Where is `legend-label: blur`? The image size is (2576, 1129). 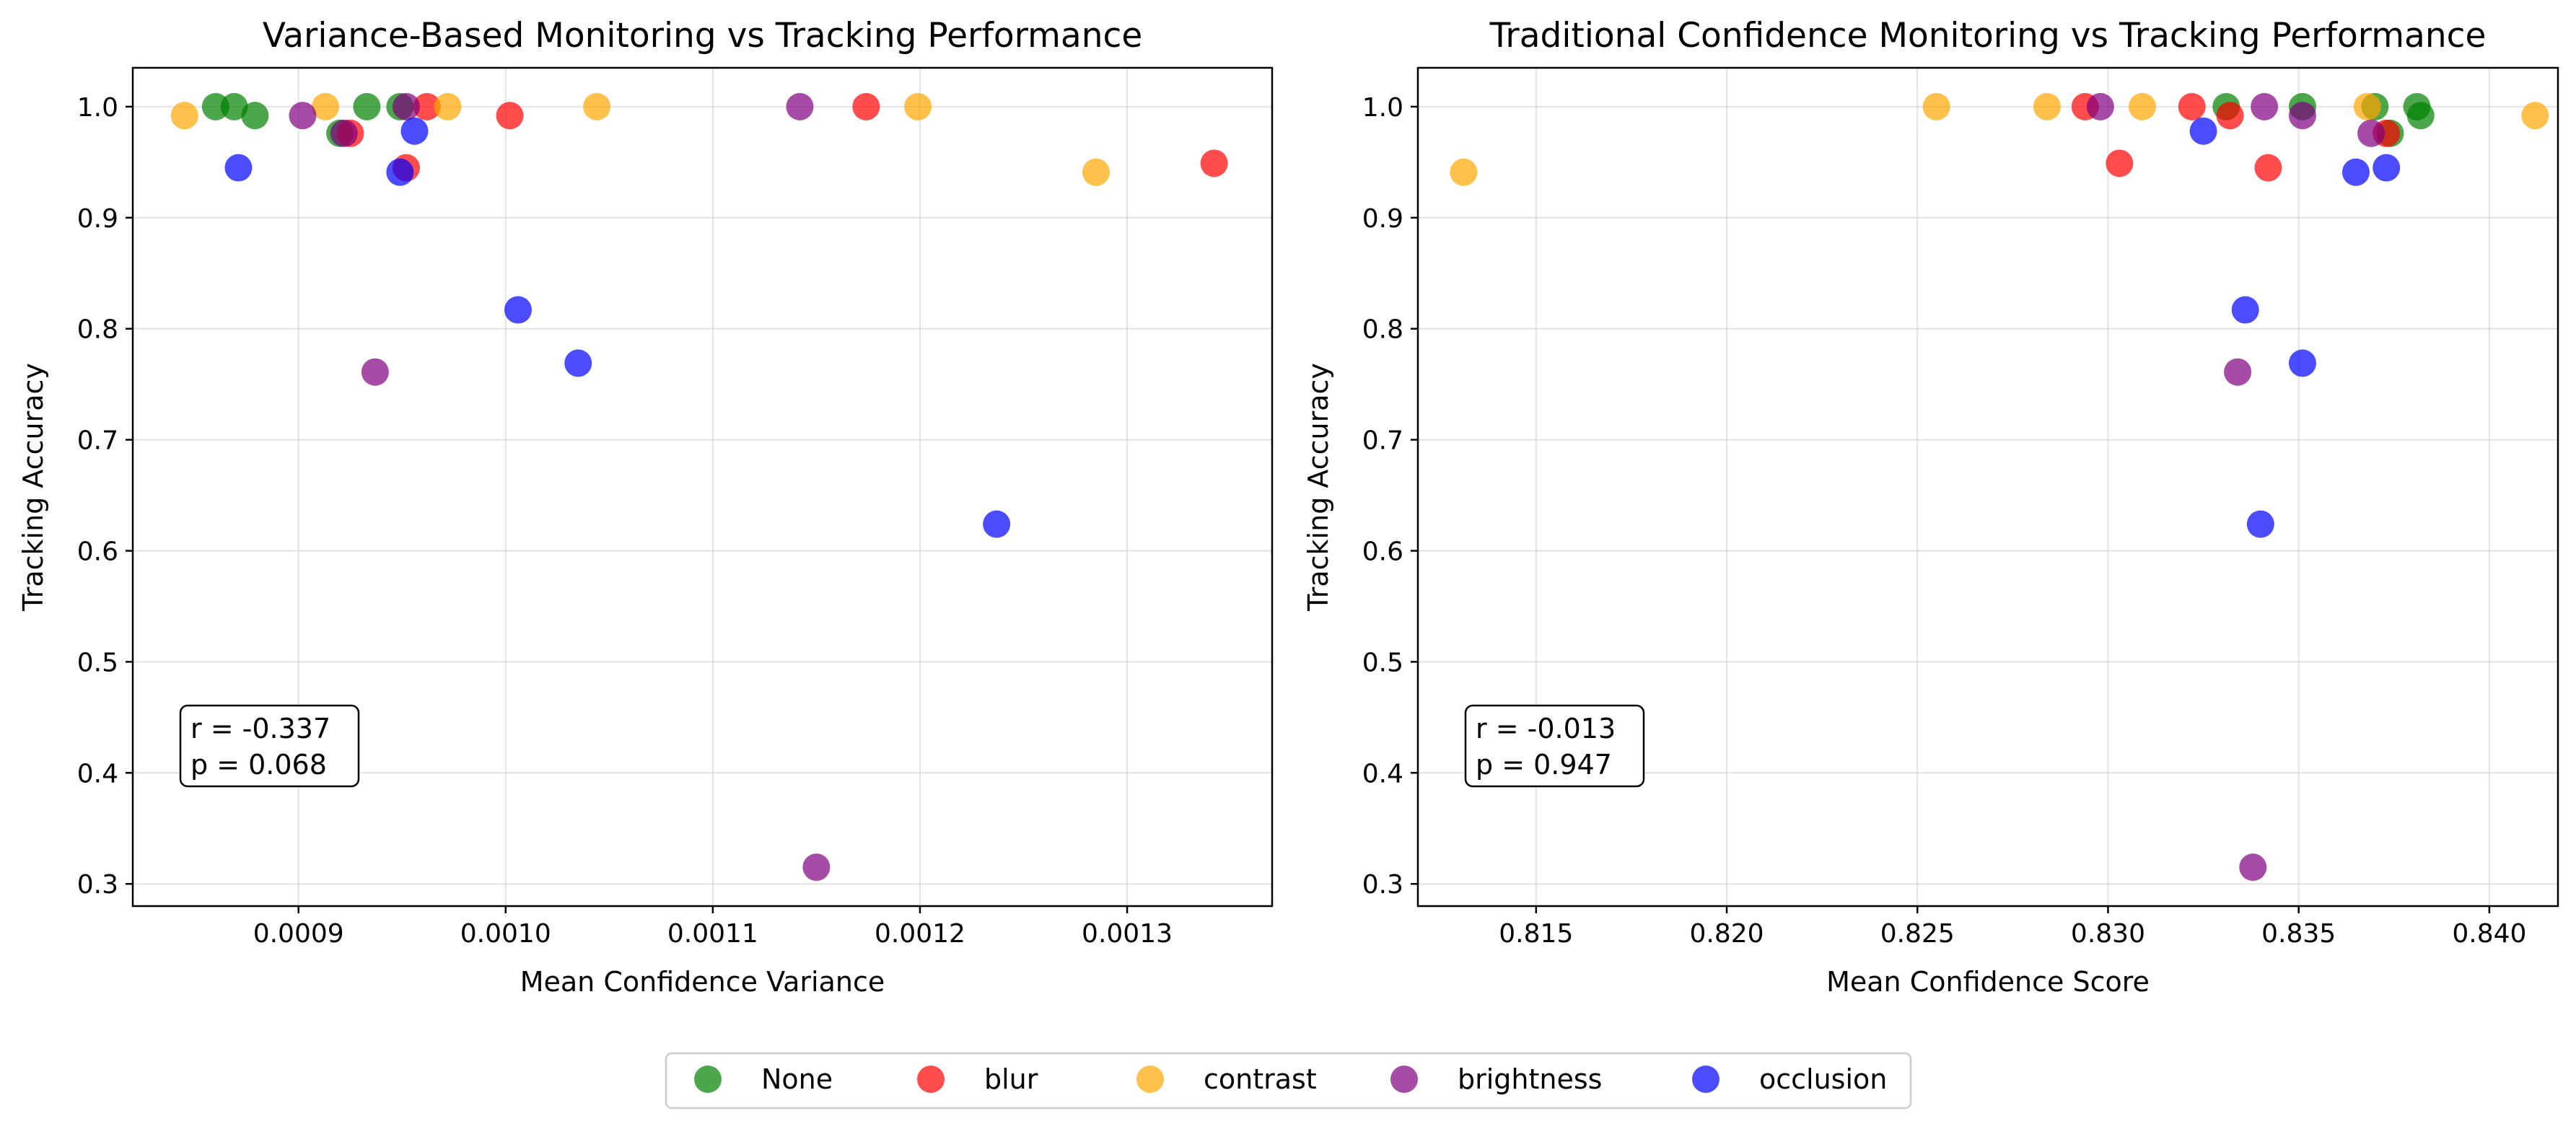
legend-label: blur is located at coordinates (1011, 1079).